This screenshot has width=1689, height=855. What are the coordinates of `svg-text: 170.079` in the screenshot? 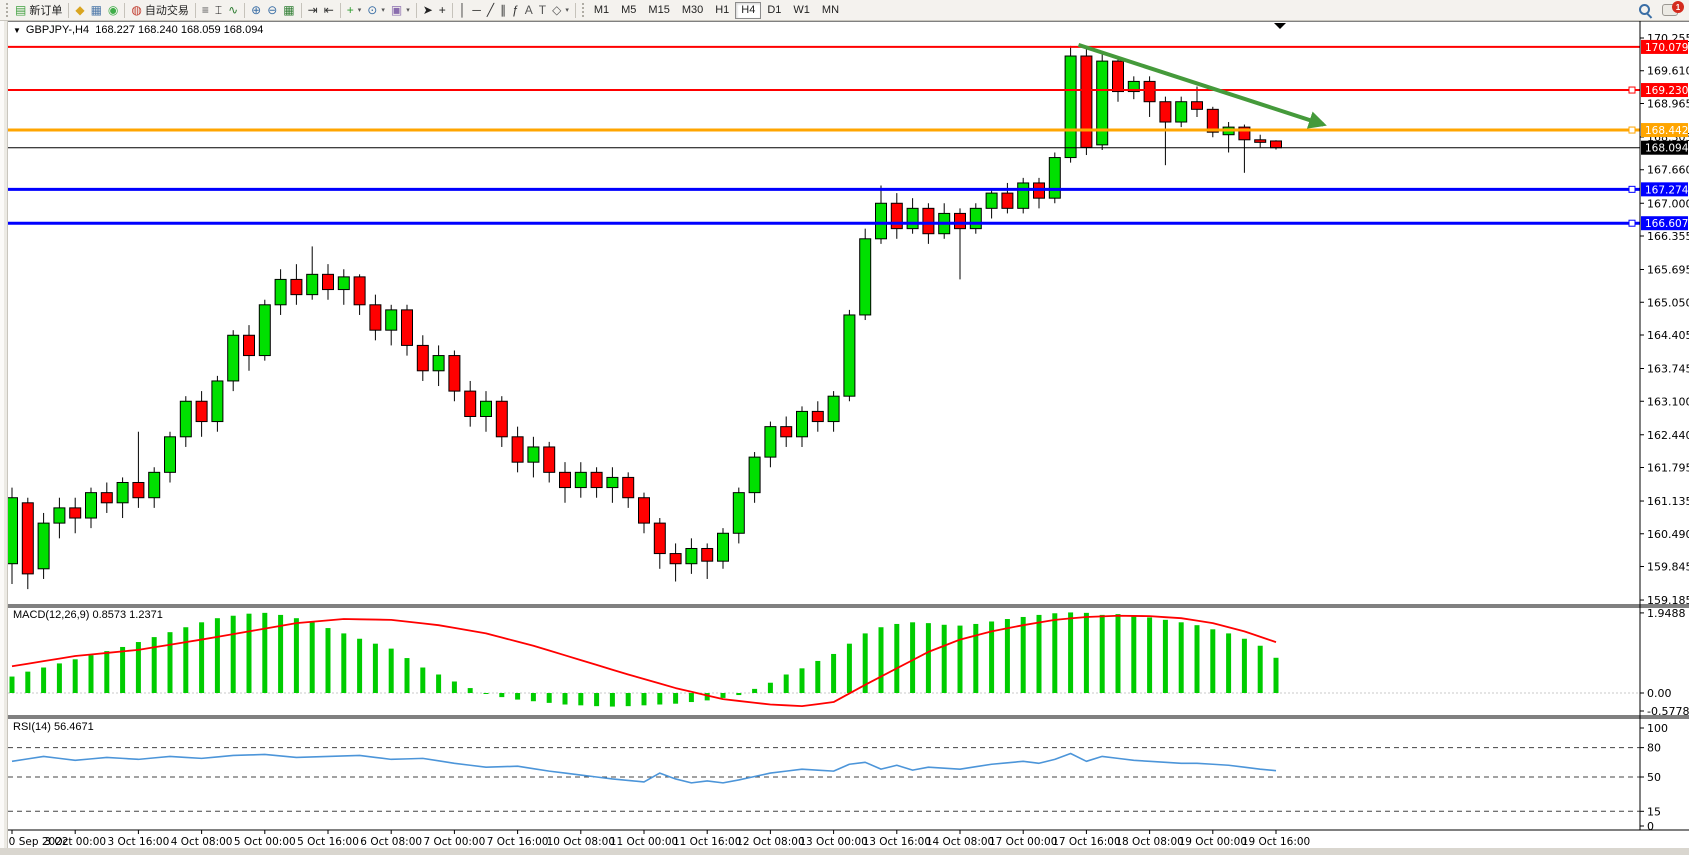 It's located at (1666, 48).